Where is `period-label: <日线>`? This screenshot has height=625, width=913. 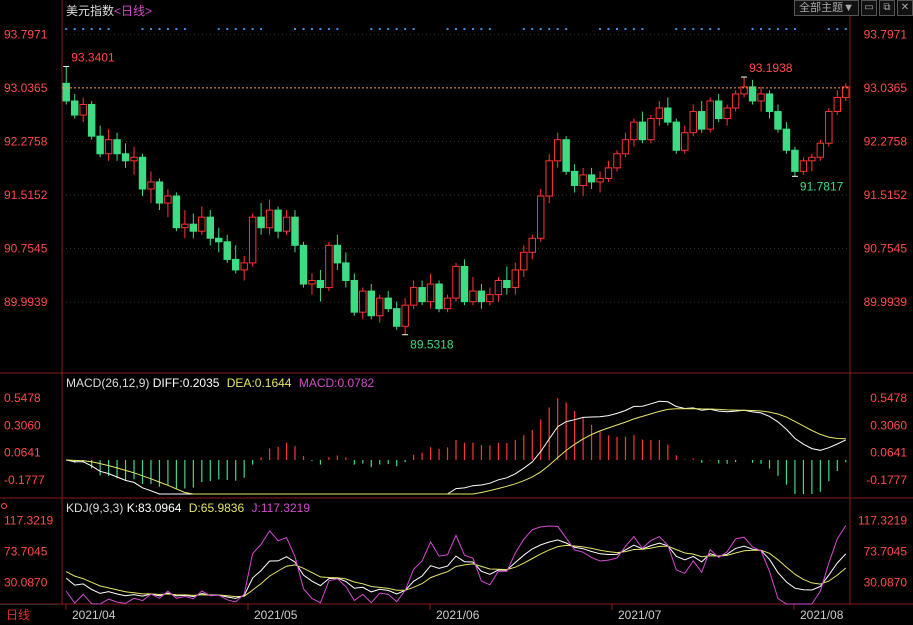 period-label: <日线> is located at coordinates (133, 11).